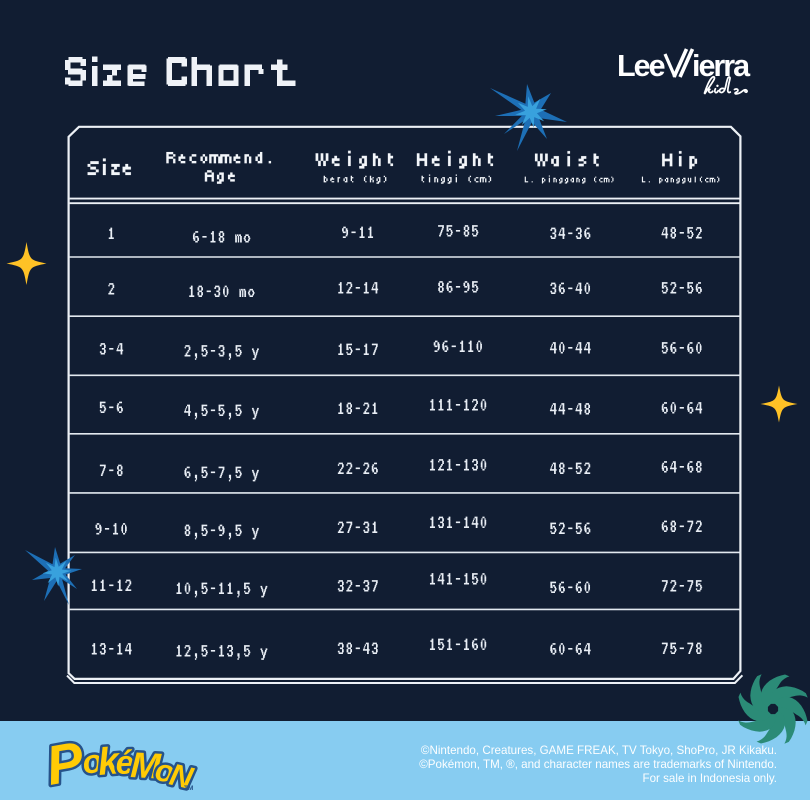 This screenshot has height=800, width=810. I want to click on svg-text: TM, so click(188, 788).